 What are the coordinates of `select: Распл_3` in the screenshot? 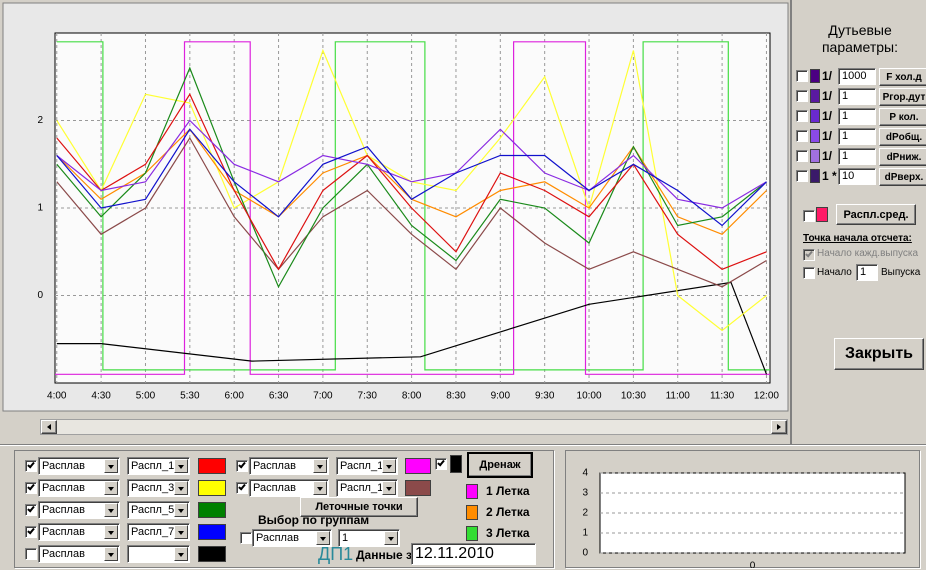 It's located at (158, 488).